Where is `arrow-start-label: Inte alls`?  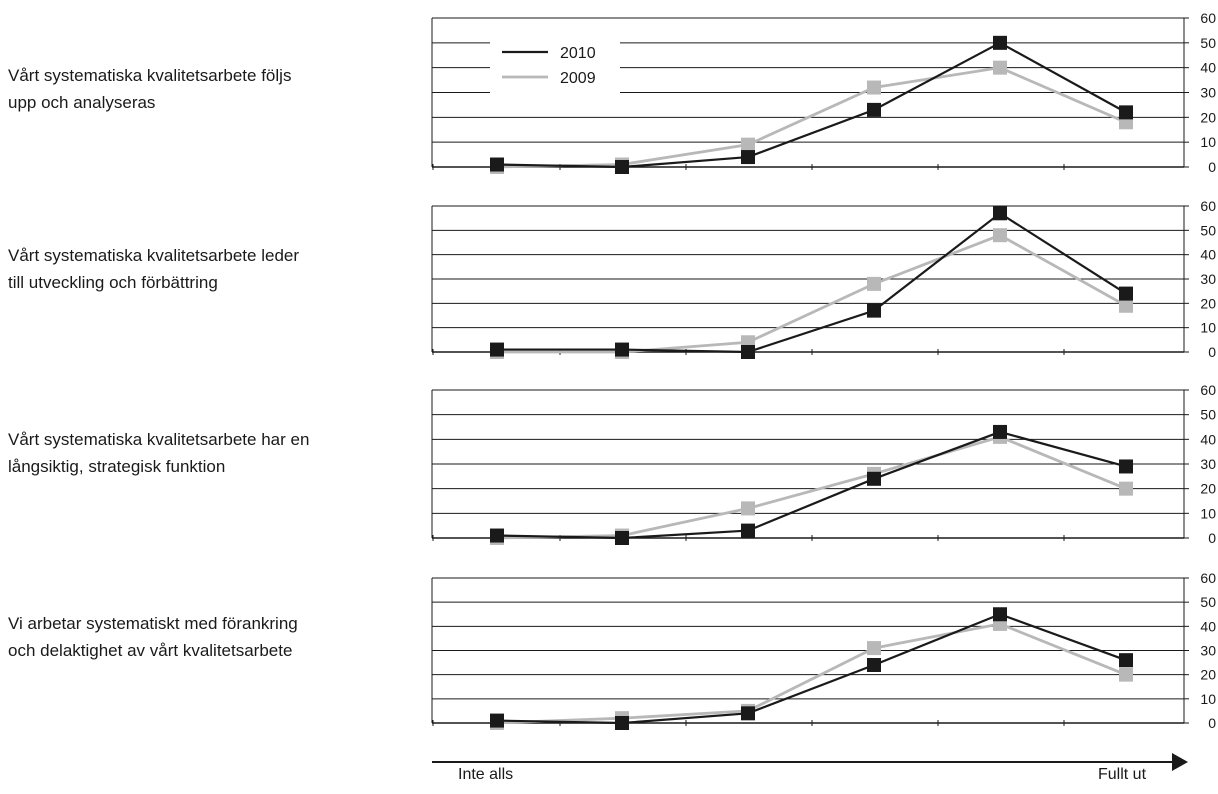 arrow-start-label: Inte alls is located at coordinates (486, 774).